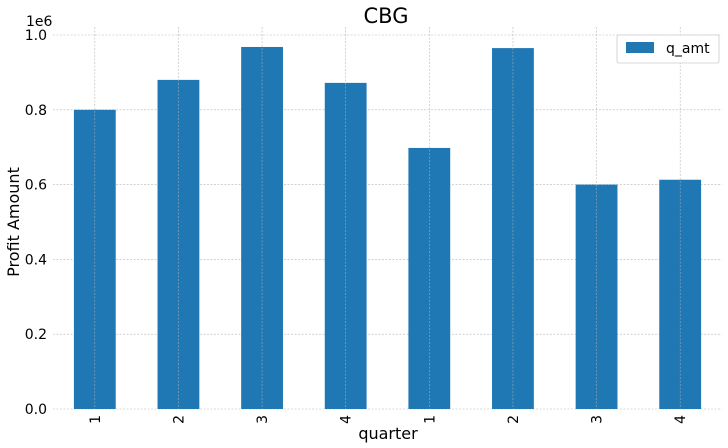 This screenshot has height=448, width=728. I want to click on y-tick-label: 0.2, so click(36, 335).